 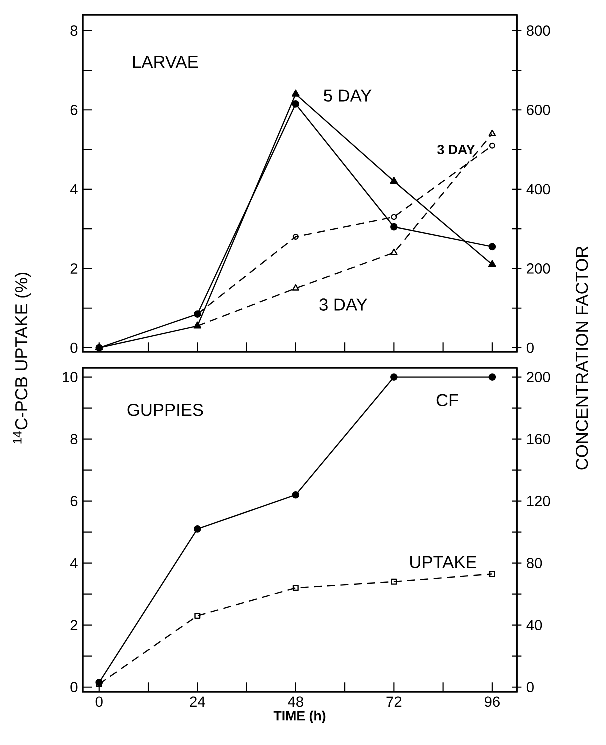 What do you see at coordinates (198, 701) in the screenshot?
I see `x-tick-label: 24` at bounding box center [198, 701].